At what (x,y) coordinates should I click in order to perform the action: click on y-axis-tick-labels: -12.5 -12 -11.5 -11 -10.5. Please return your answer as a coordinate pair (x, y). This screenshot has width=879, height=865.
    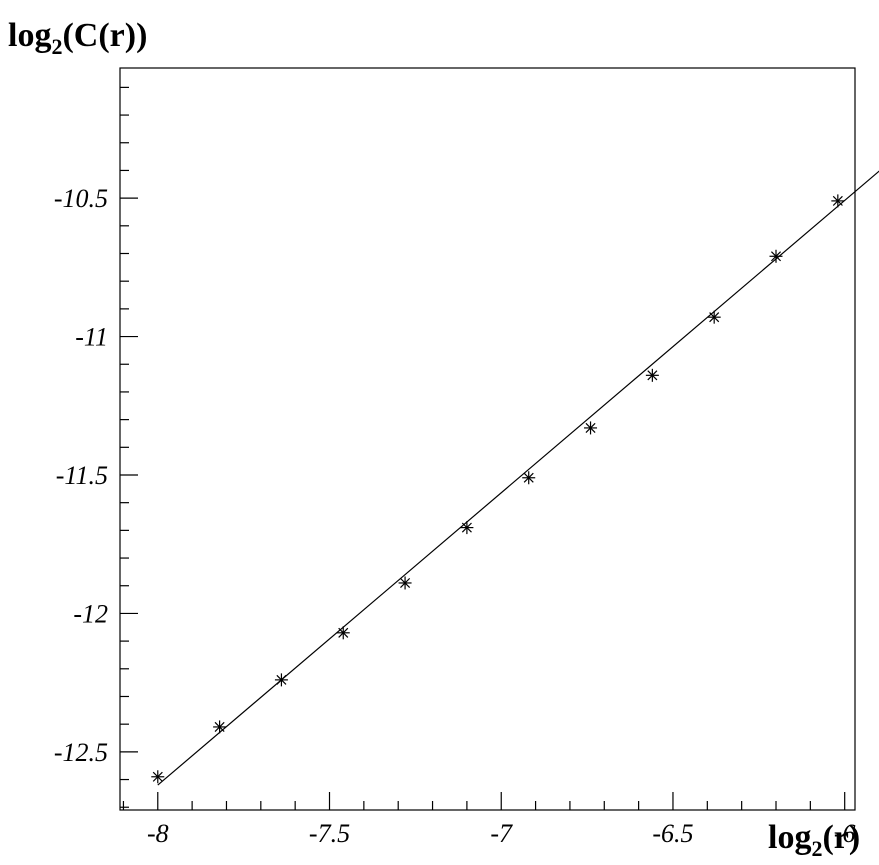
    Looking at the image, I should click on (81, 475).